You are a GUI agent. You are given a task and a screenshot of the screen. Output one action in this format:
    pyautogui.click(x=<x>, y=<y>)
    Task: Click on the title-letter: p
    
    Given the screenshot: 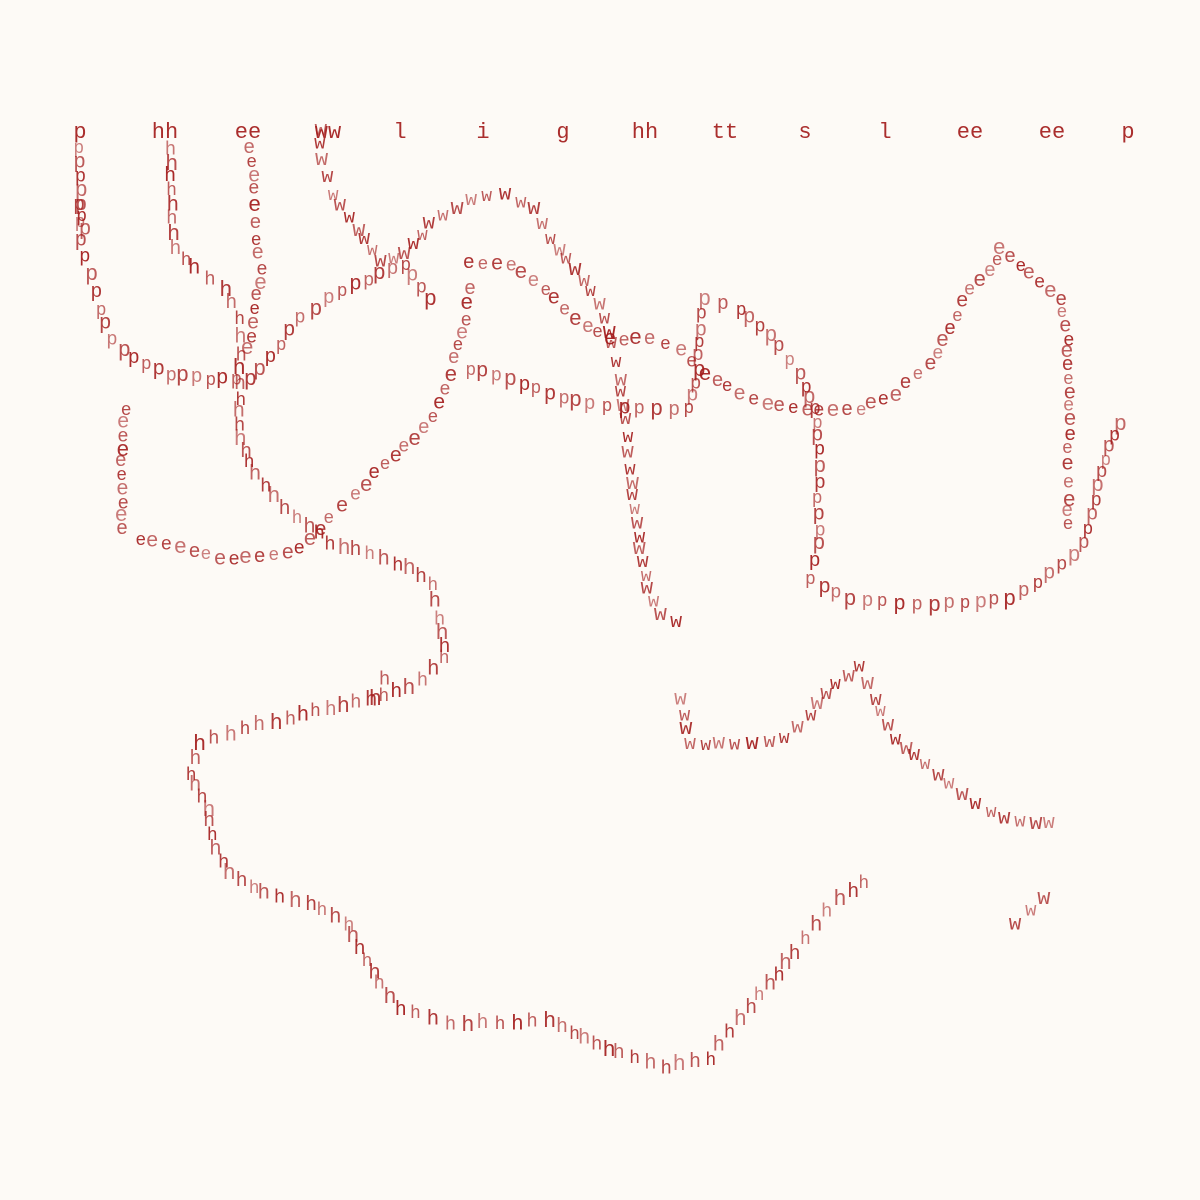 What is the action you would take?
    pyautogui.click(x=1128, y=132)
    